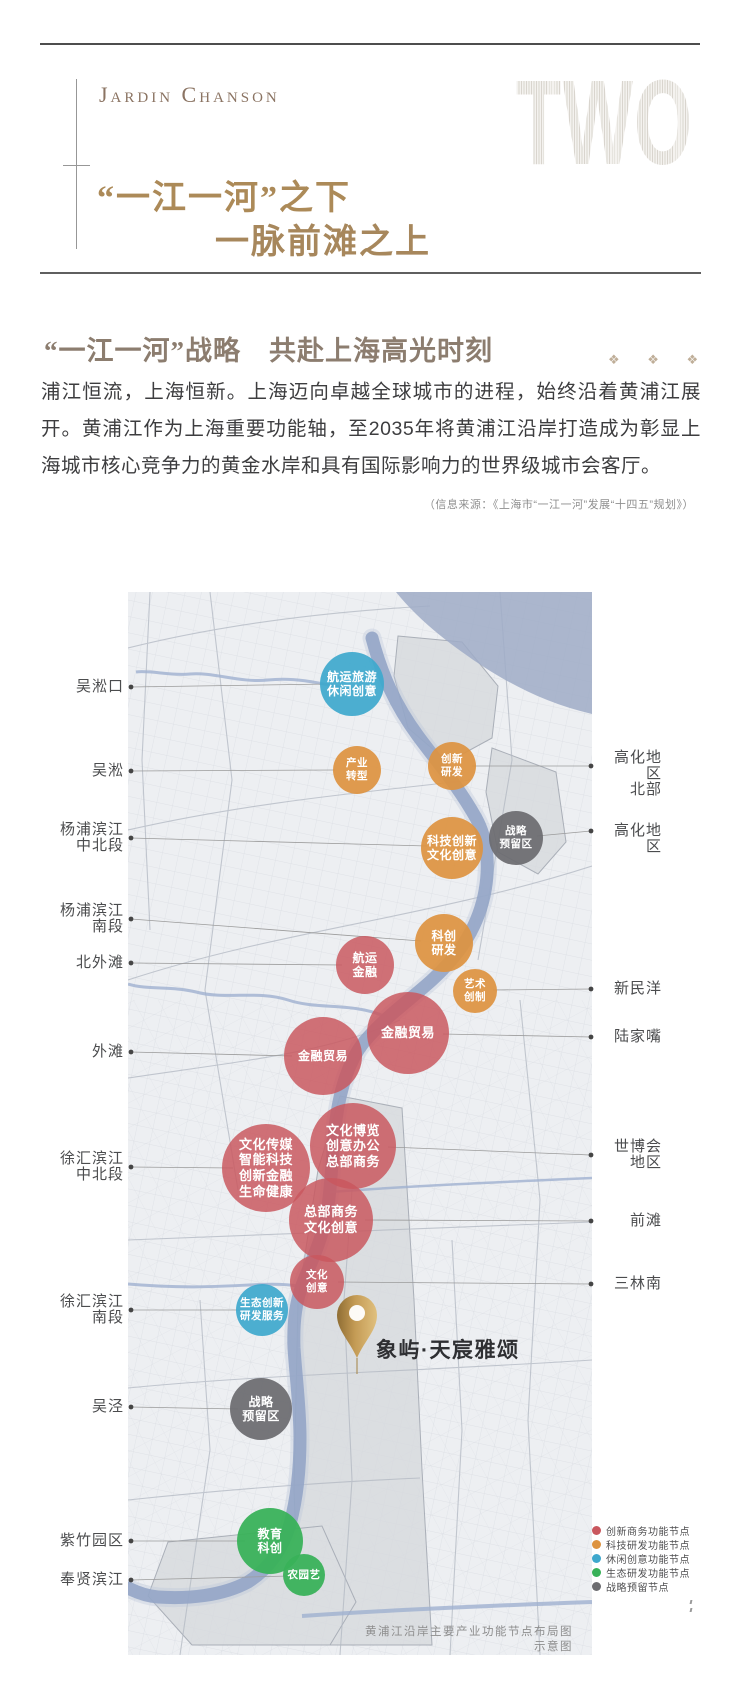  Describe the element at coordinates (107, 1051) in the screenshot. I see `map-left-label: 外滩` at that location.